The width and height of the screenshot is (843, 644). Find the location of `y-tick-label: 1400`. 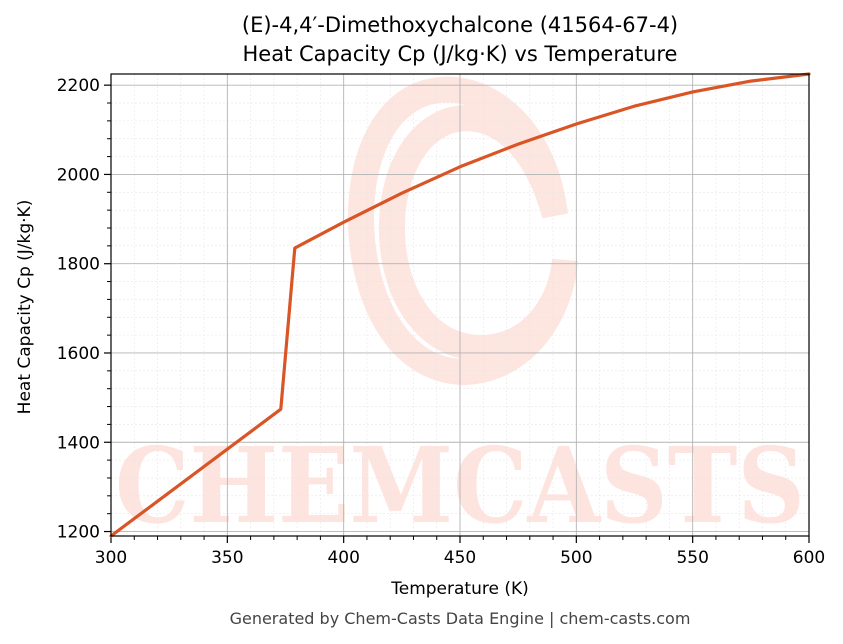

y-tick-label: 1400 is located at coordinates (78, 443).